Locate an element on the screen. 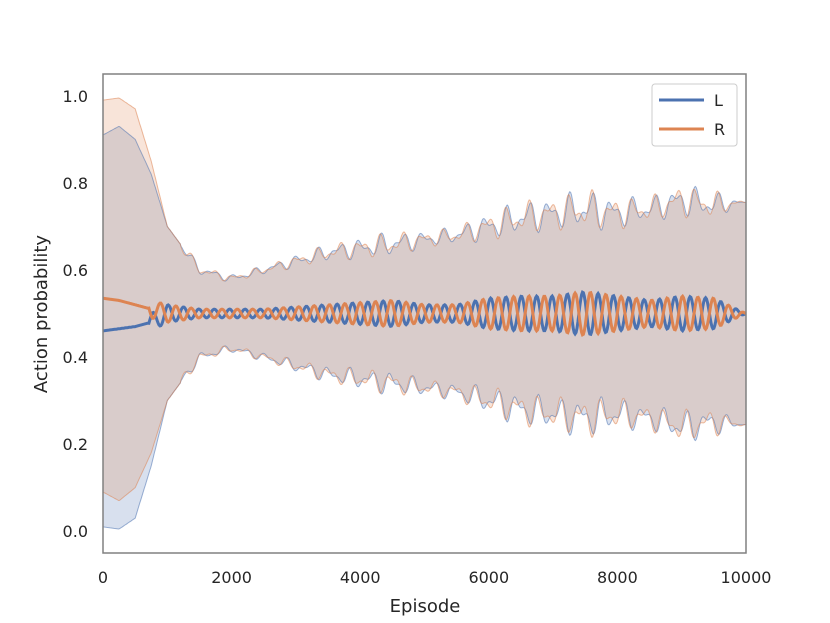 The height and width of the screenshot is (623, 830). mean-line-r is located at coordinates (424, 313).